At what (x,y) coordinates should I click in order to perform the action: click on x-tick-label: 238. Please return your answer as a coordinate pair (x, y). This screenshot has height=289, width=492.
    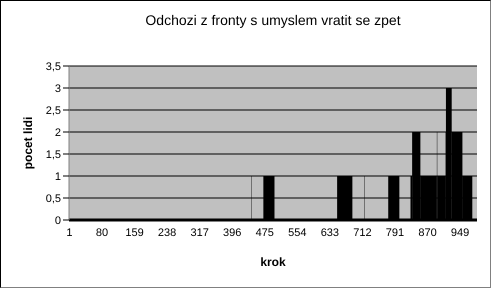
    Looking at the image, I should click on (167, 232).